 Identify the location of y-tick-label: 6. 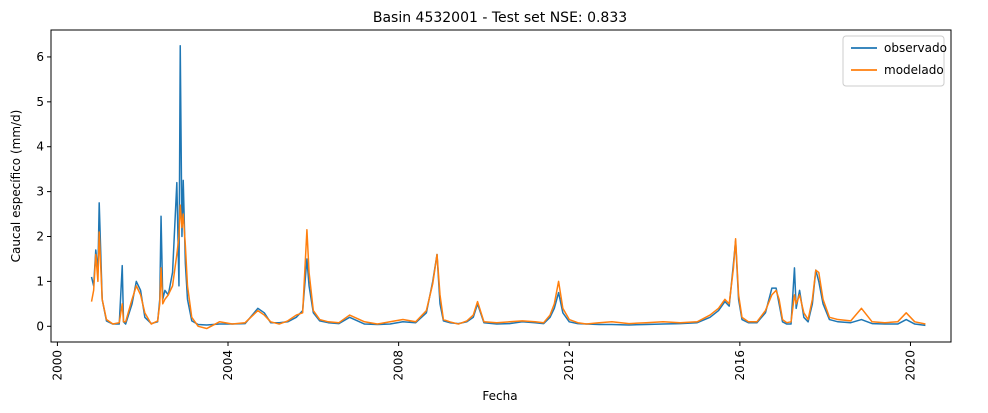
(40, 57).